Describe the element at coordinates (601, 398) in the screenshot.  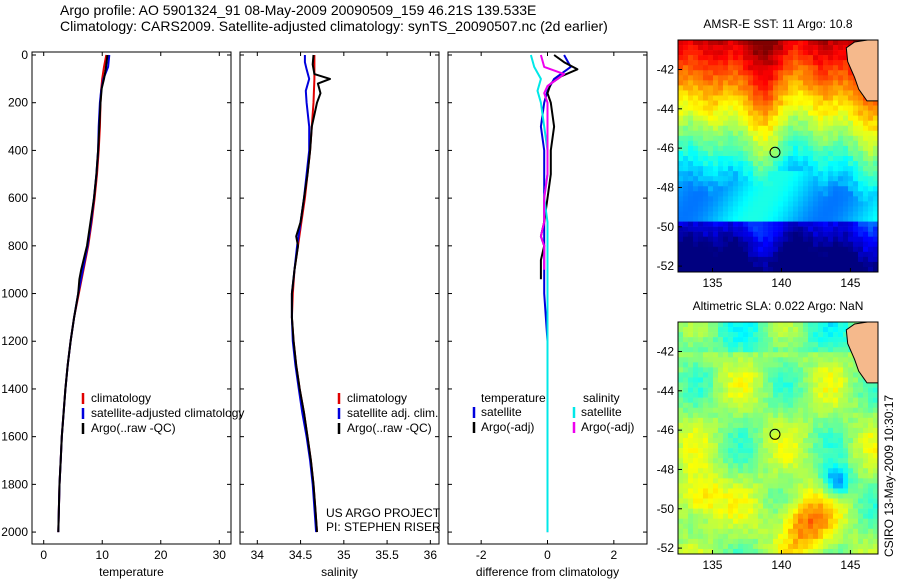
I see `legend-title: salinity` at that location.